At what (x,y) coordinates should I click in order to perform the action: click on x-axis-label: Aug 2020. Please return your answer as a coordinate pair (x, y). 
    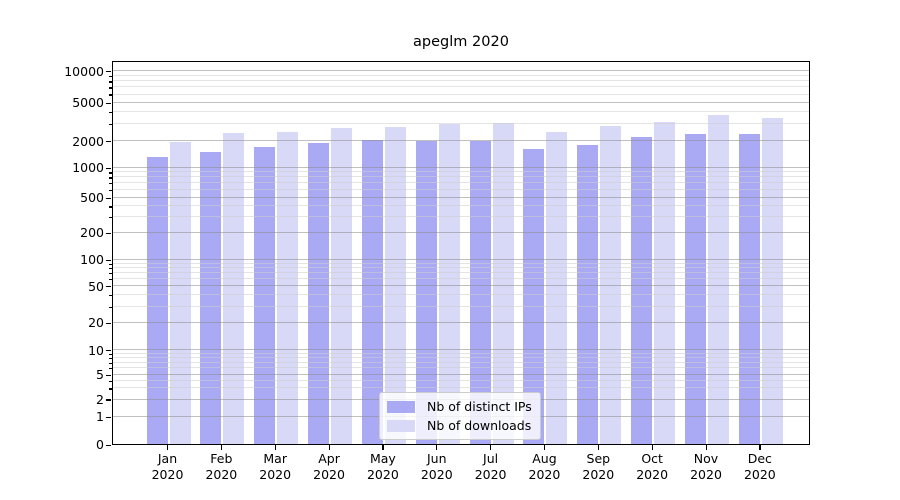
    Looking at the image, I should click on (544, 466).